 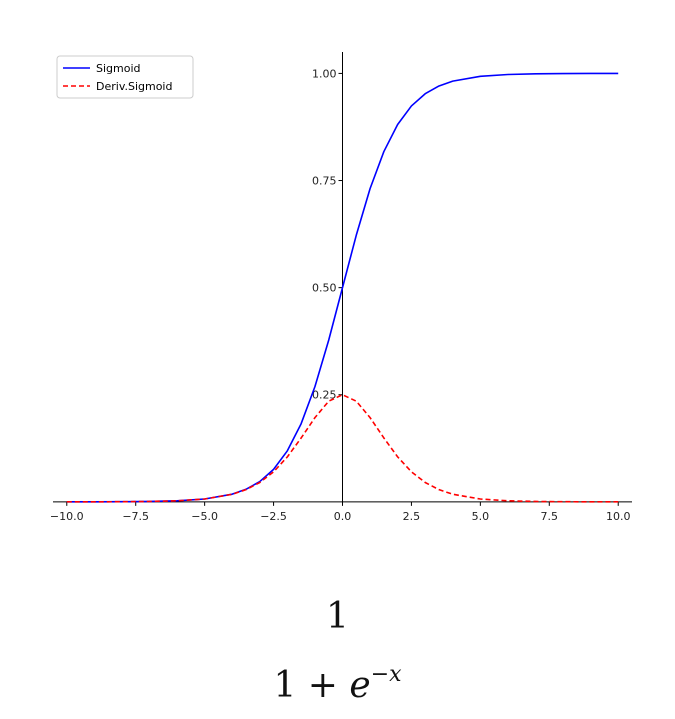 I want to click on legend-label-deriv-sigmoid: Deriv.Sigmoid, so click(x=134, y=86).